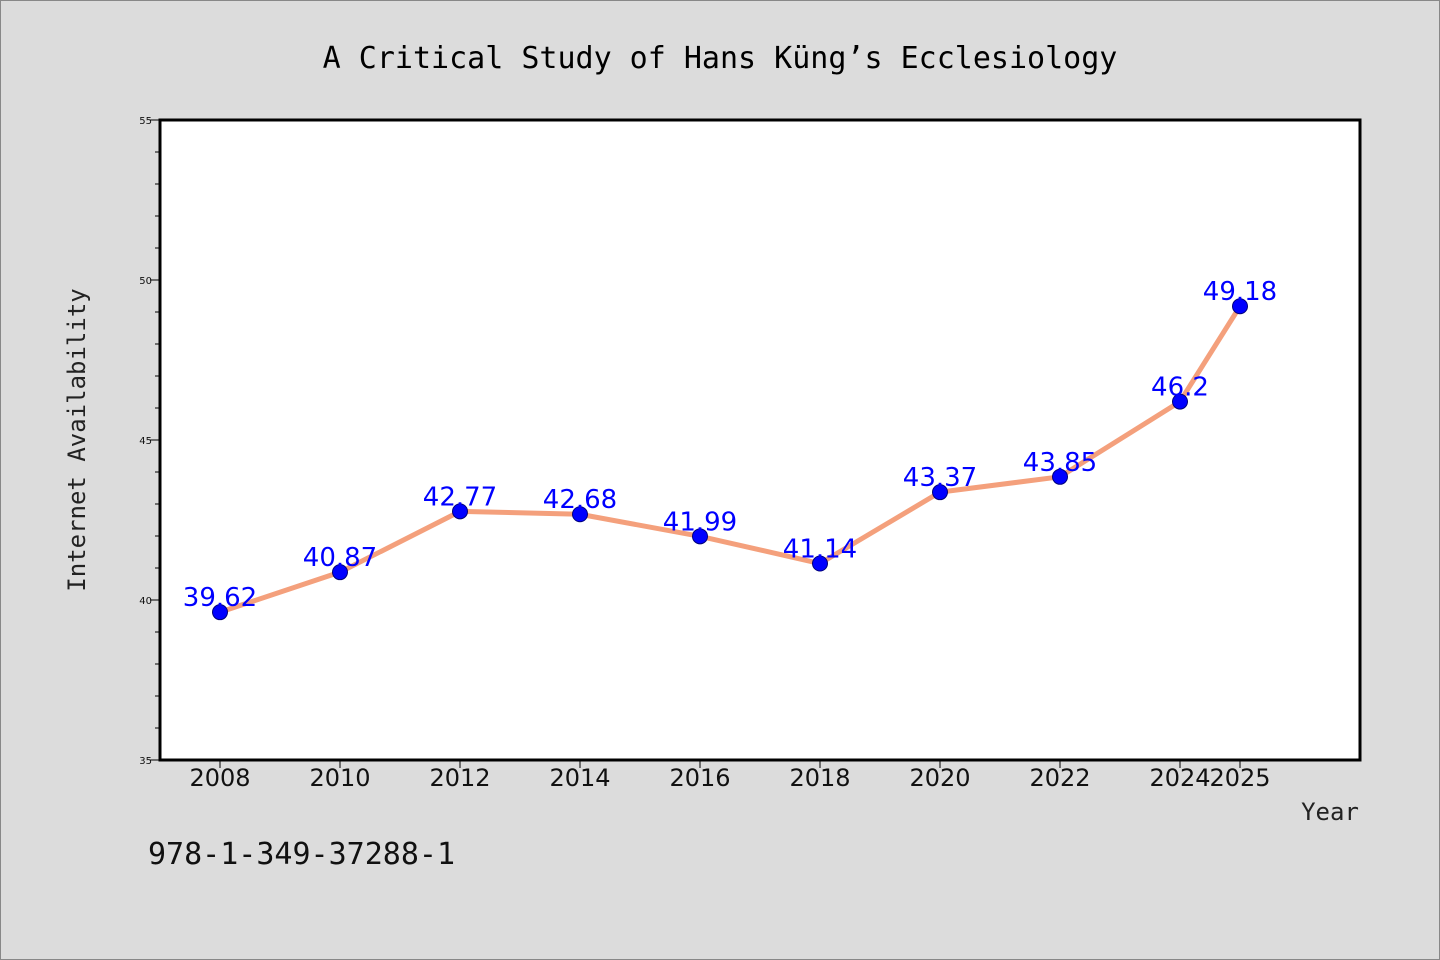  Describe the element at coordinates (460, 497) in the screenshot. I see `data-label: 42.77` at that location.